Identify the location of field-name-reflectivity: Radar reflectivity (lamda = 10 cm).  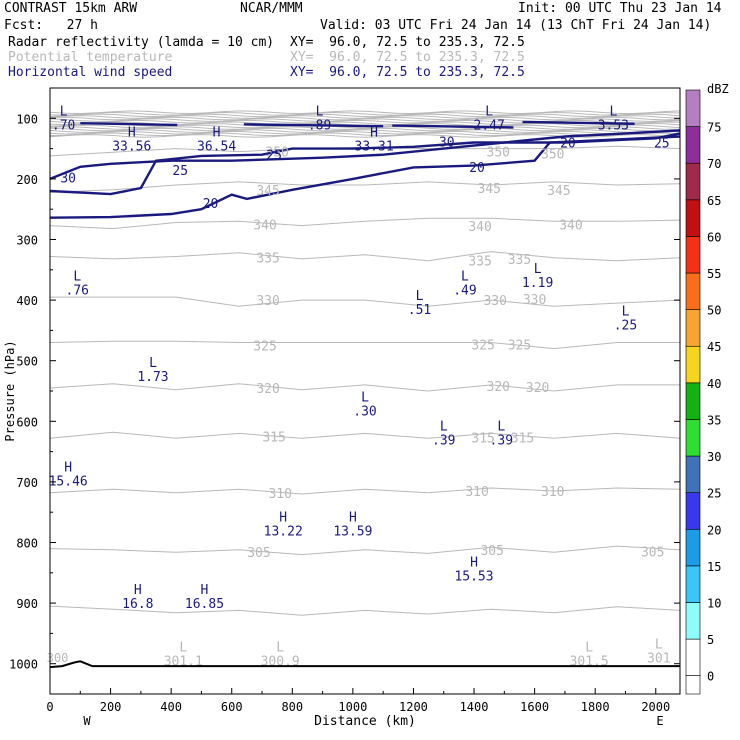
(141, 42).